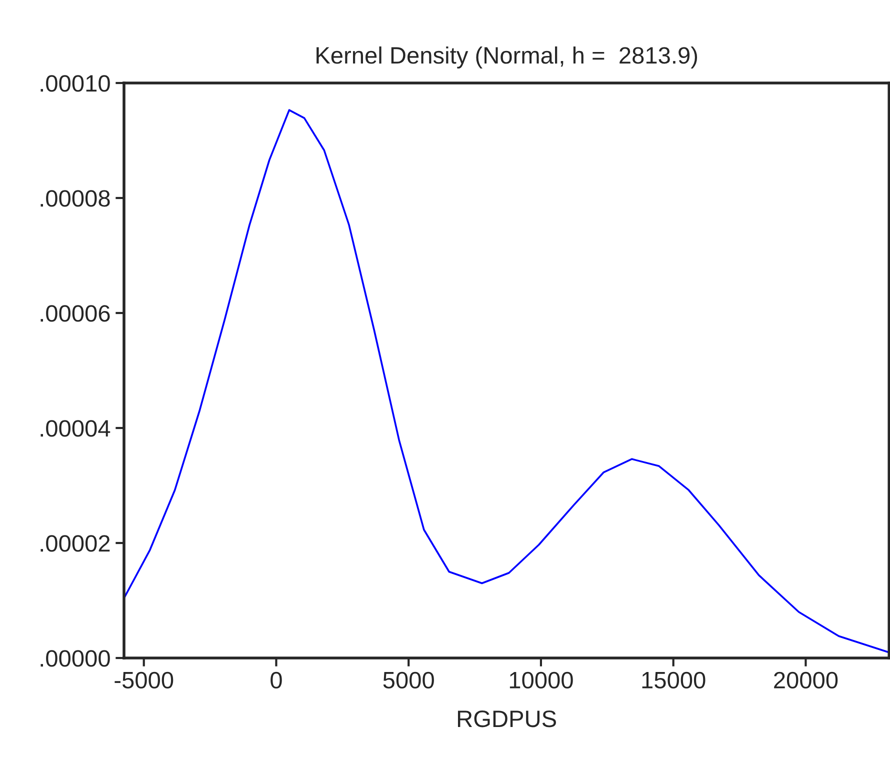 The width and height of the screenshot is (890, 768). What do you see at coordinates (75, 198) in the screenshot?
I see `y-tick-label: .00008` at bounding box center [75, 198].